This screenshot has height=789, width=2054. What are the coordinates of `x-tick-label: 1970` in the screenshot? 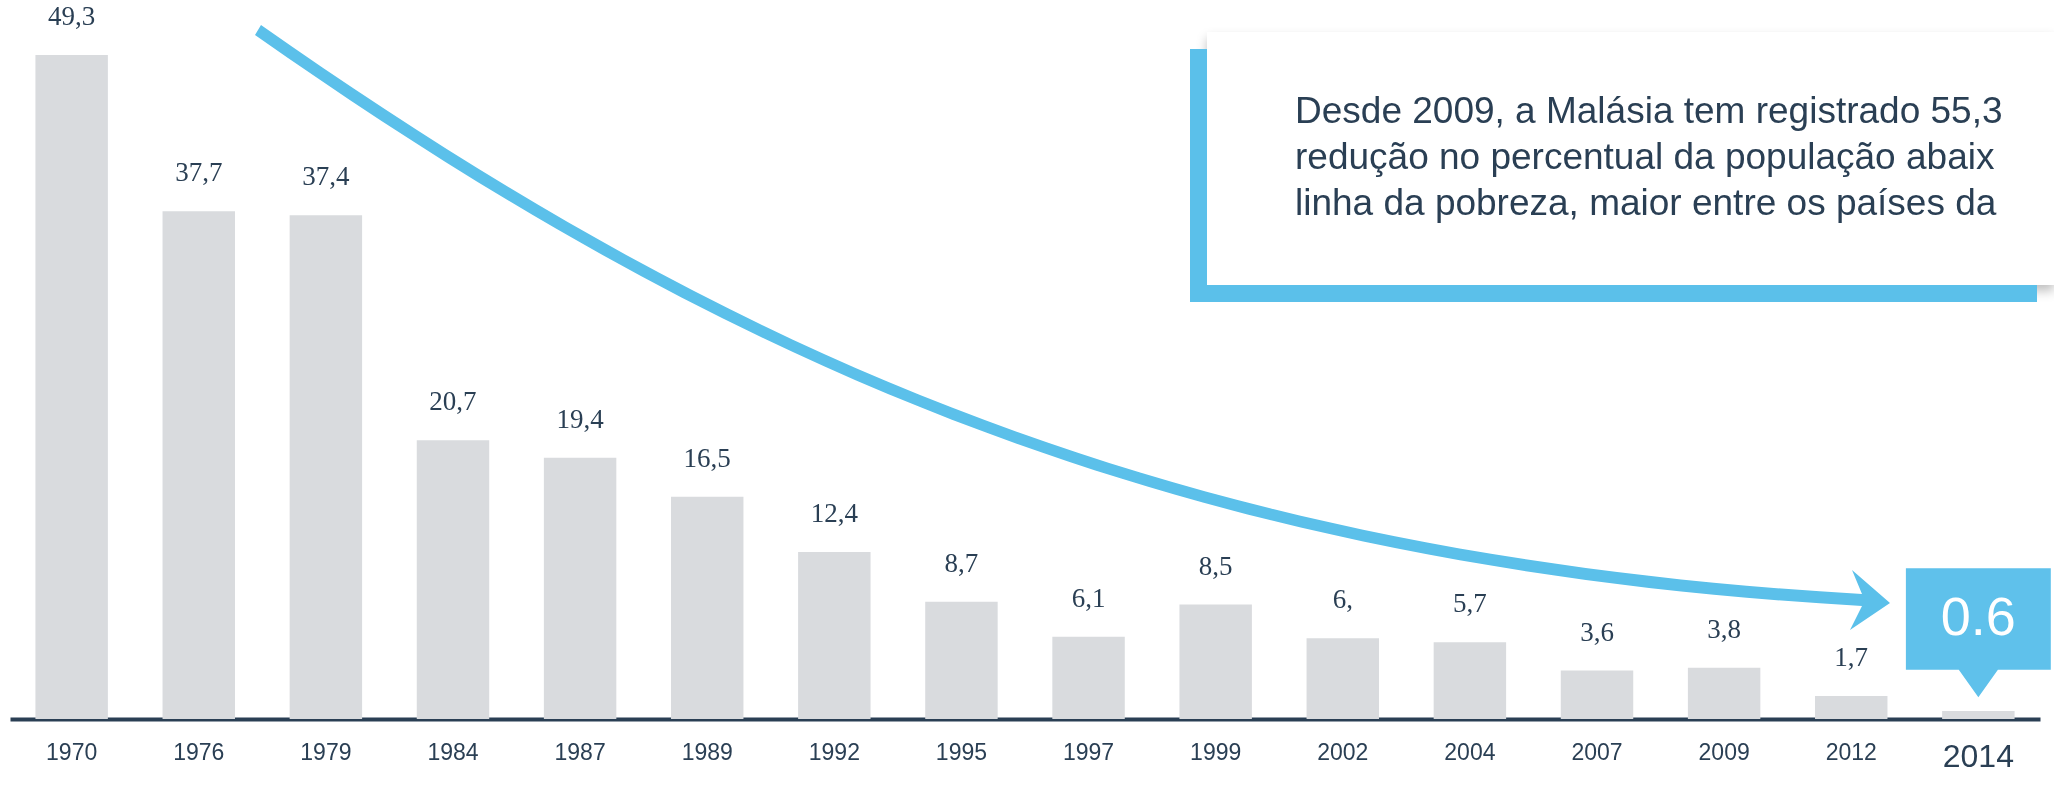 It's located at (72, 751).